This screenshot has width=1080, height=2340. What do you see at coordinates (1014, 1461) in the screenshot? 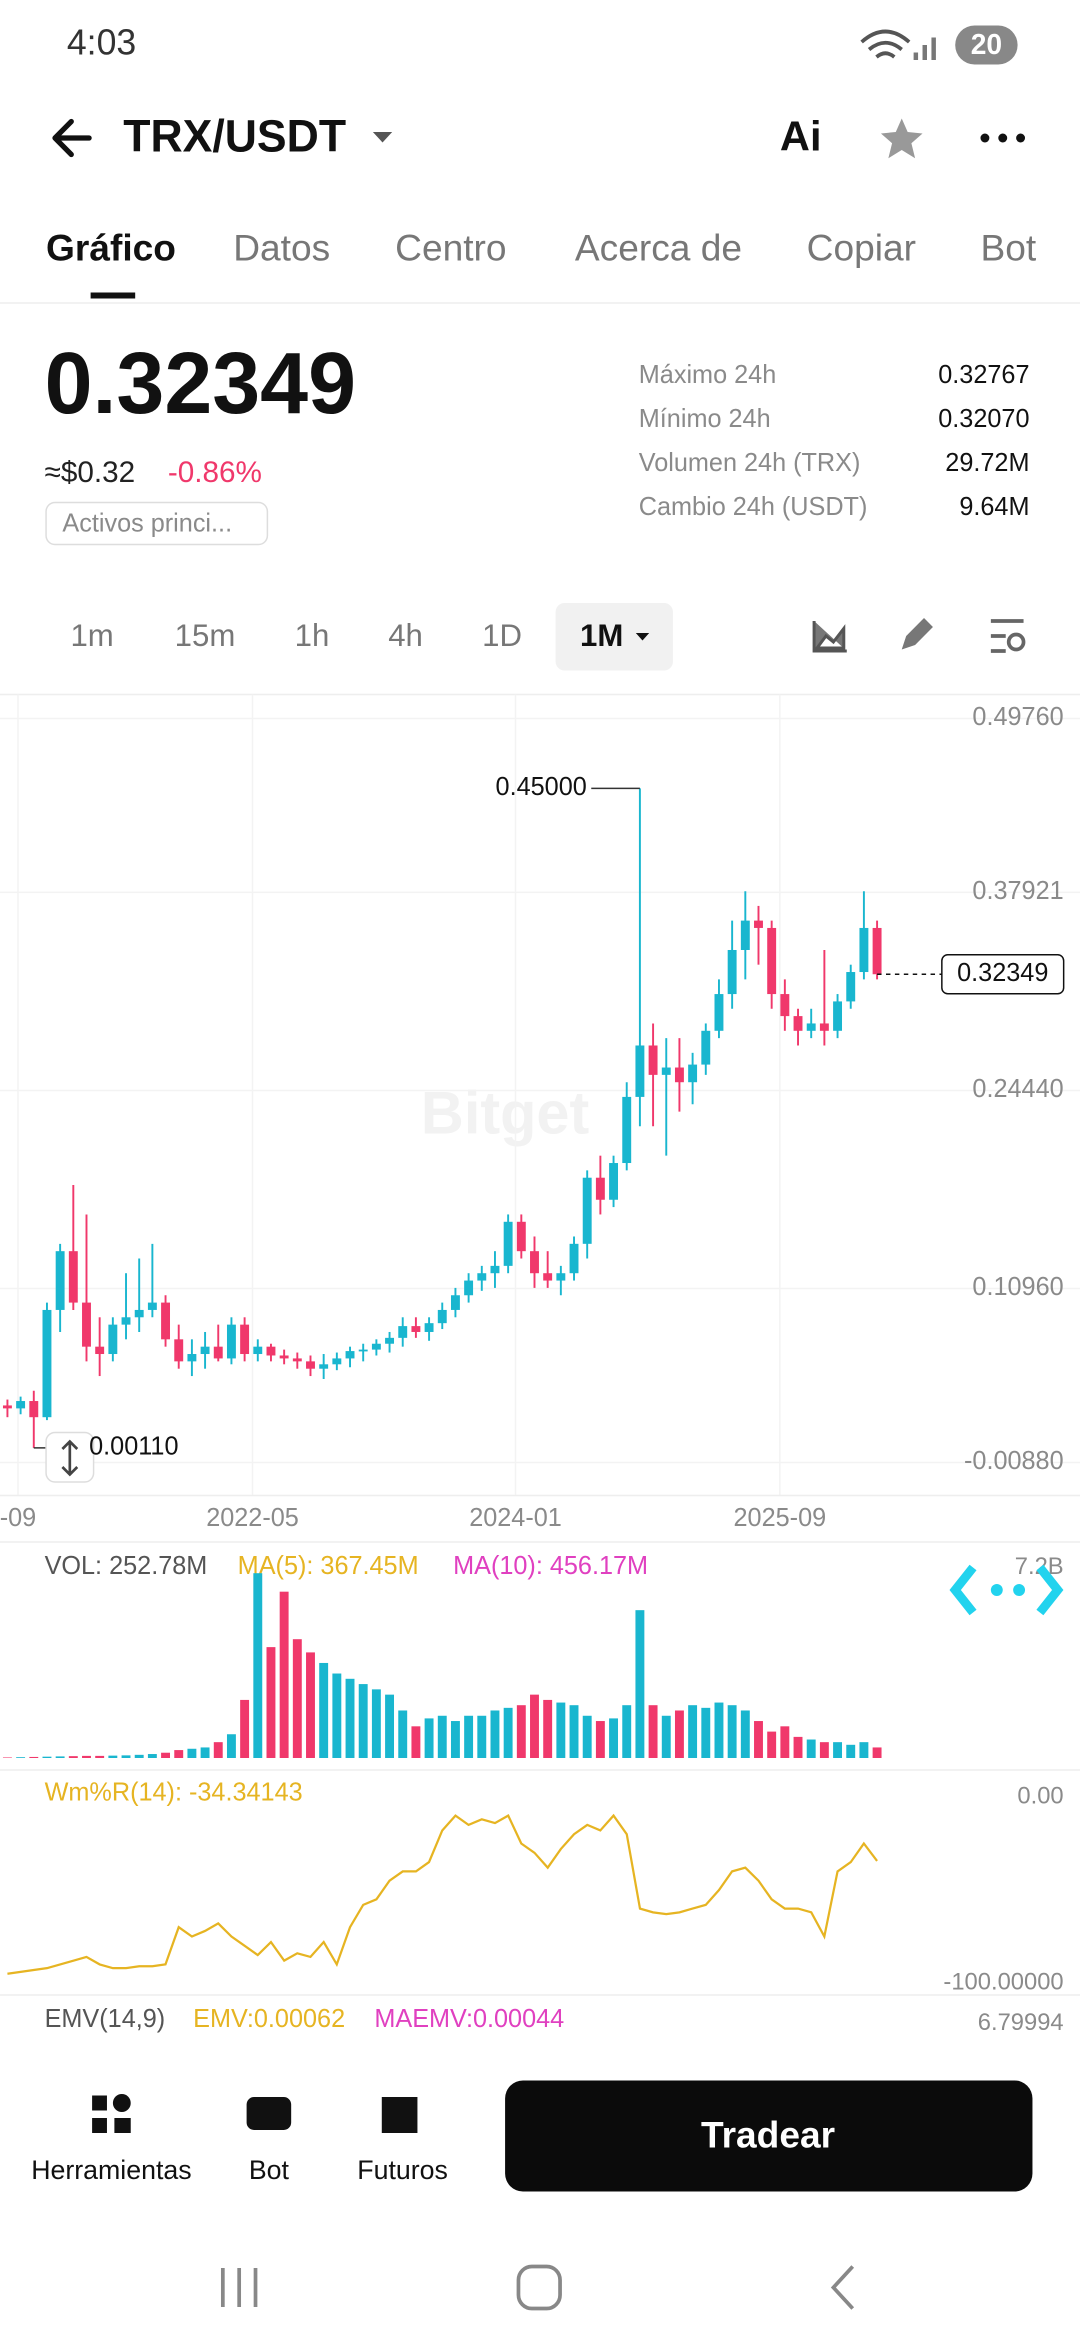
I see `y-tick-label: -0.00880` at bounding box center [1014, 1461].